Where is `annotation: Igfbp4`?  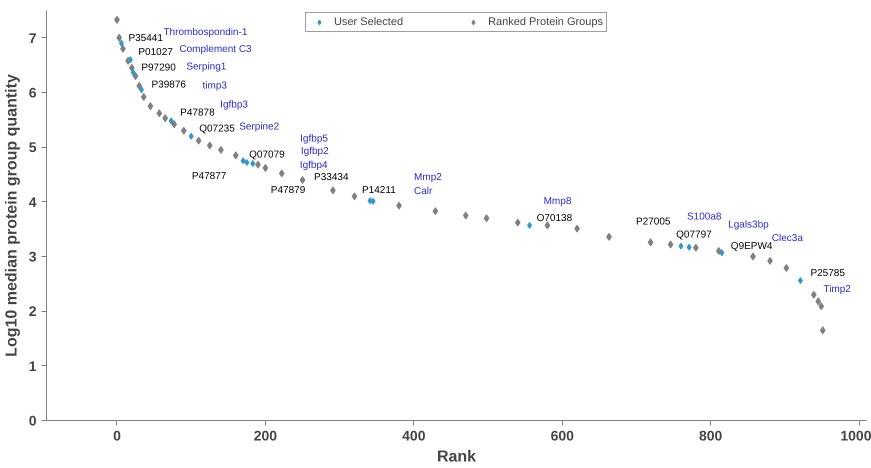 annotation: Igfbp4 is located at coordinates (314, 166).